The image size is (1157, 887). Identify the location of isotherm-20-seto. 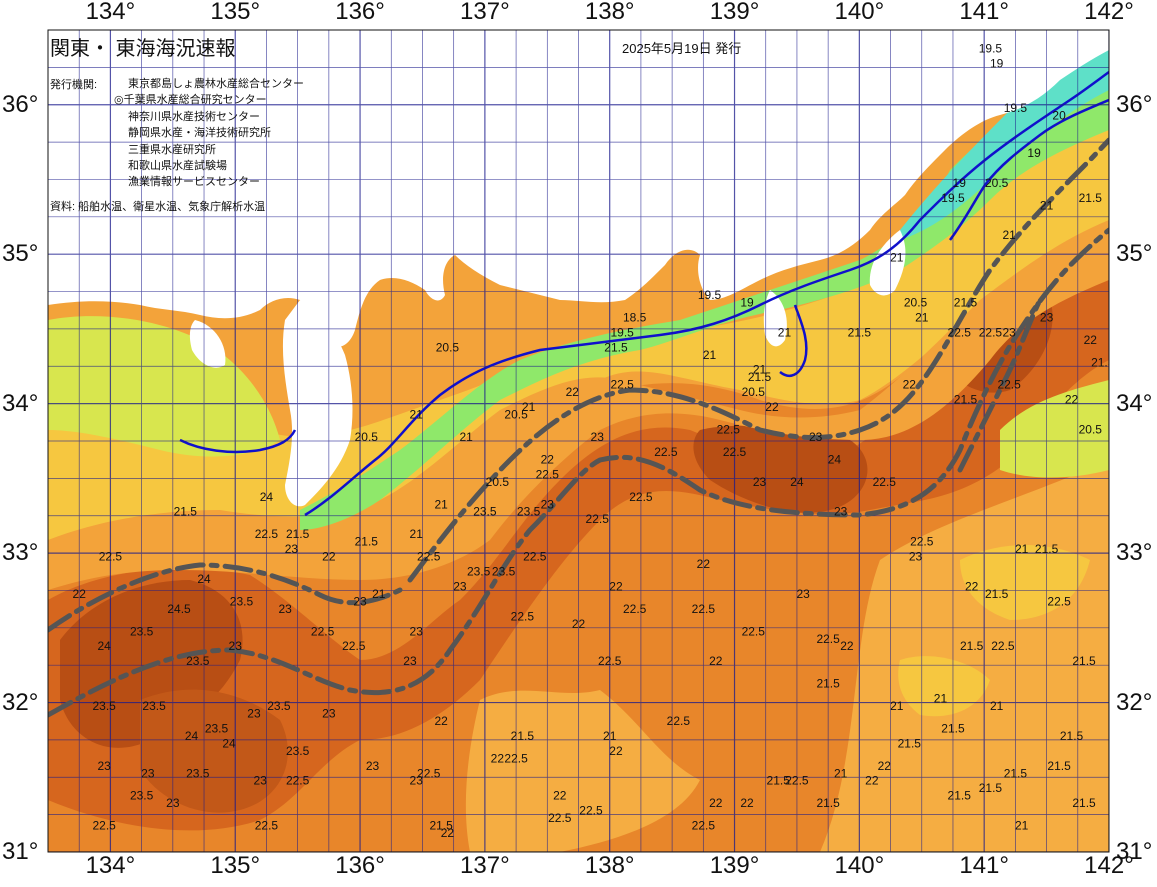
(238, 441).